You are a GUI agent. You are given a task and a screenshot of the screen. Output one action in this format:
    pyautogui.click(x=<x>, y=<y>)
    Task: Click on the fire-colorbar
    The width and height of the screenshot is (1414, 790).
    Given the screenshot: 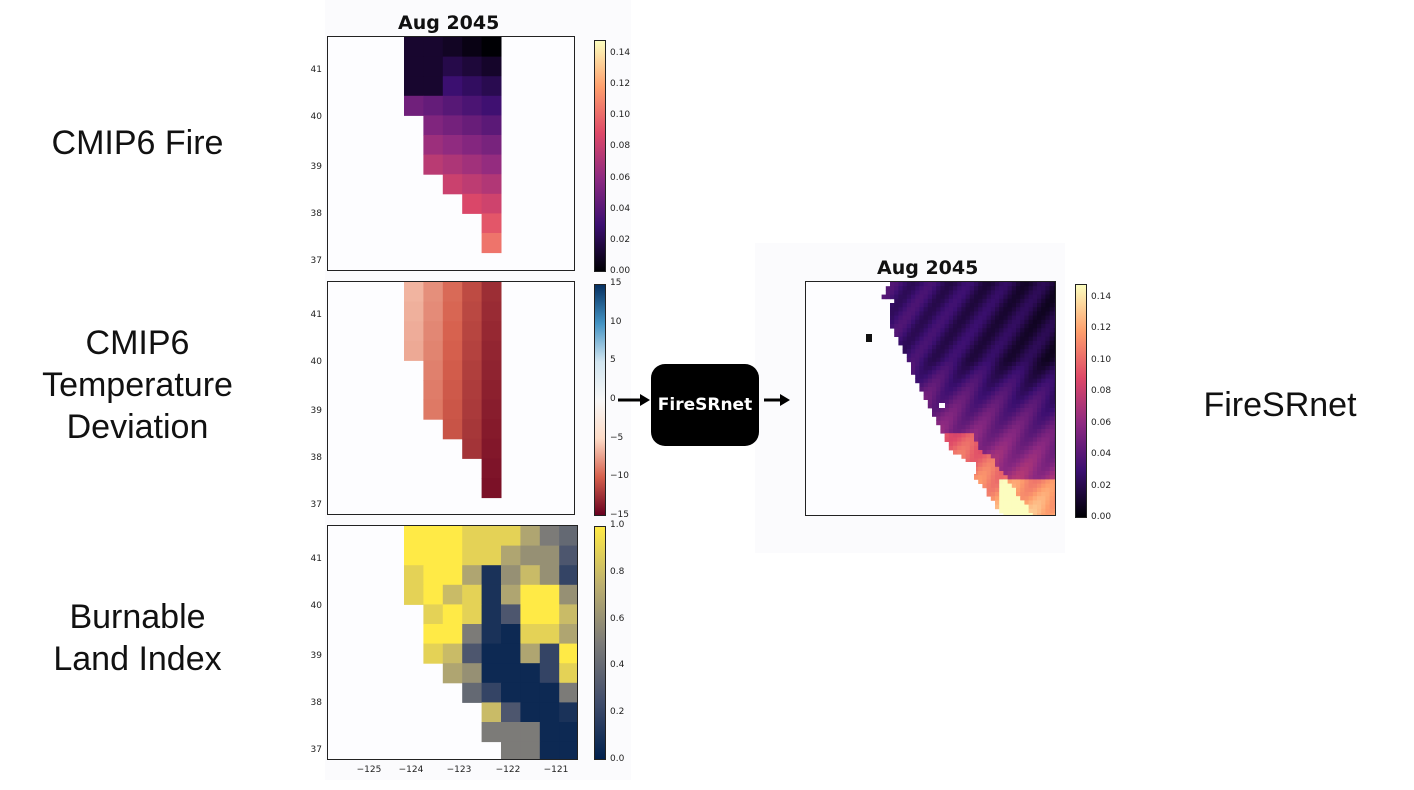 What is the action you would take?
    pyautogui.click(x=600, y=156)
    